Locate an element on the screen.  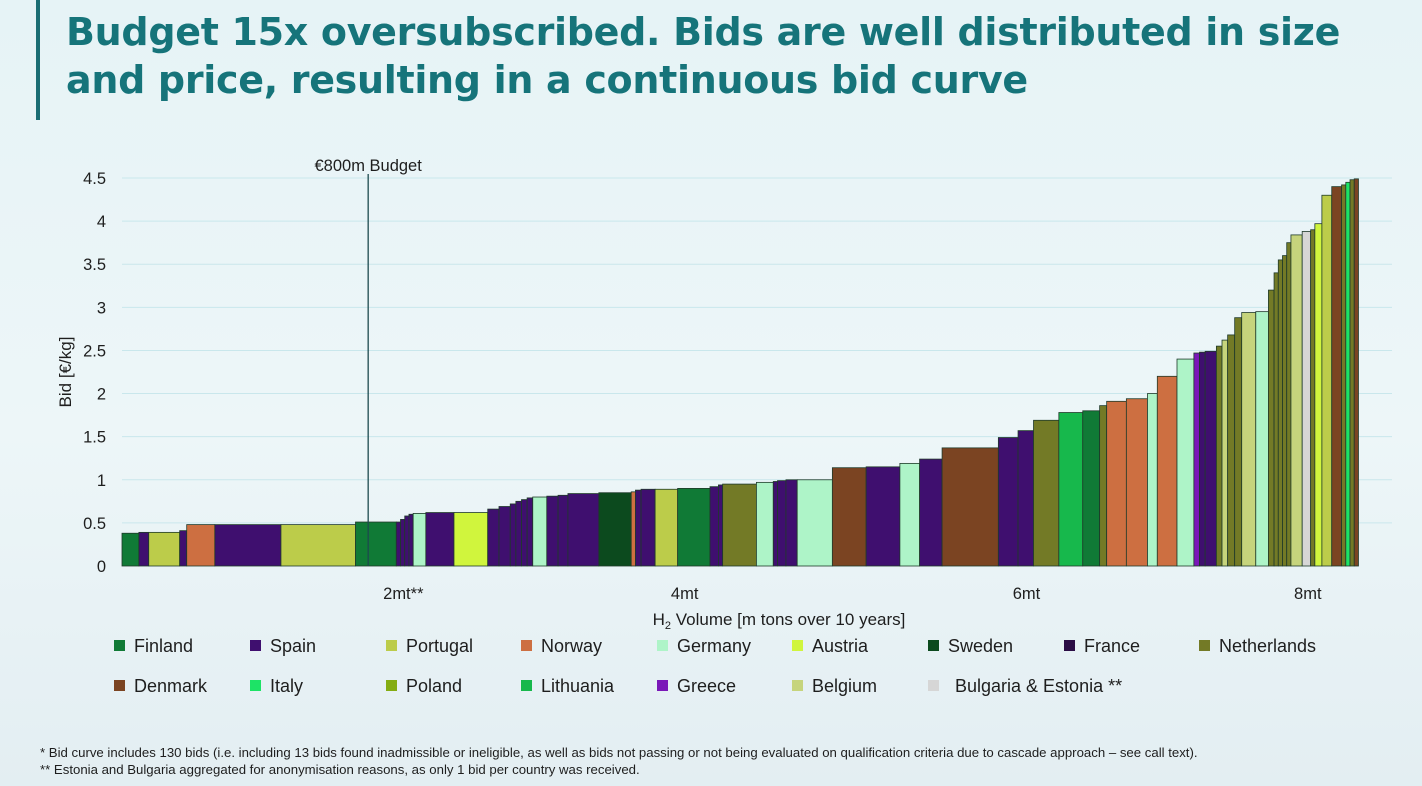
legend-item: Greece is located at coordinates (696, 686).